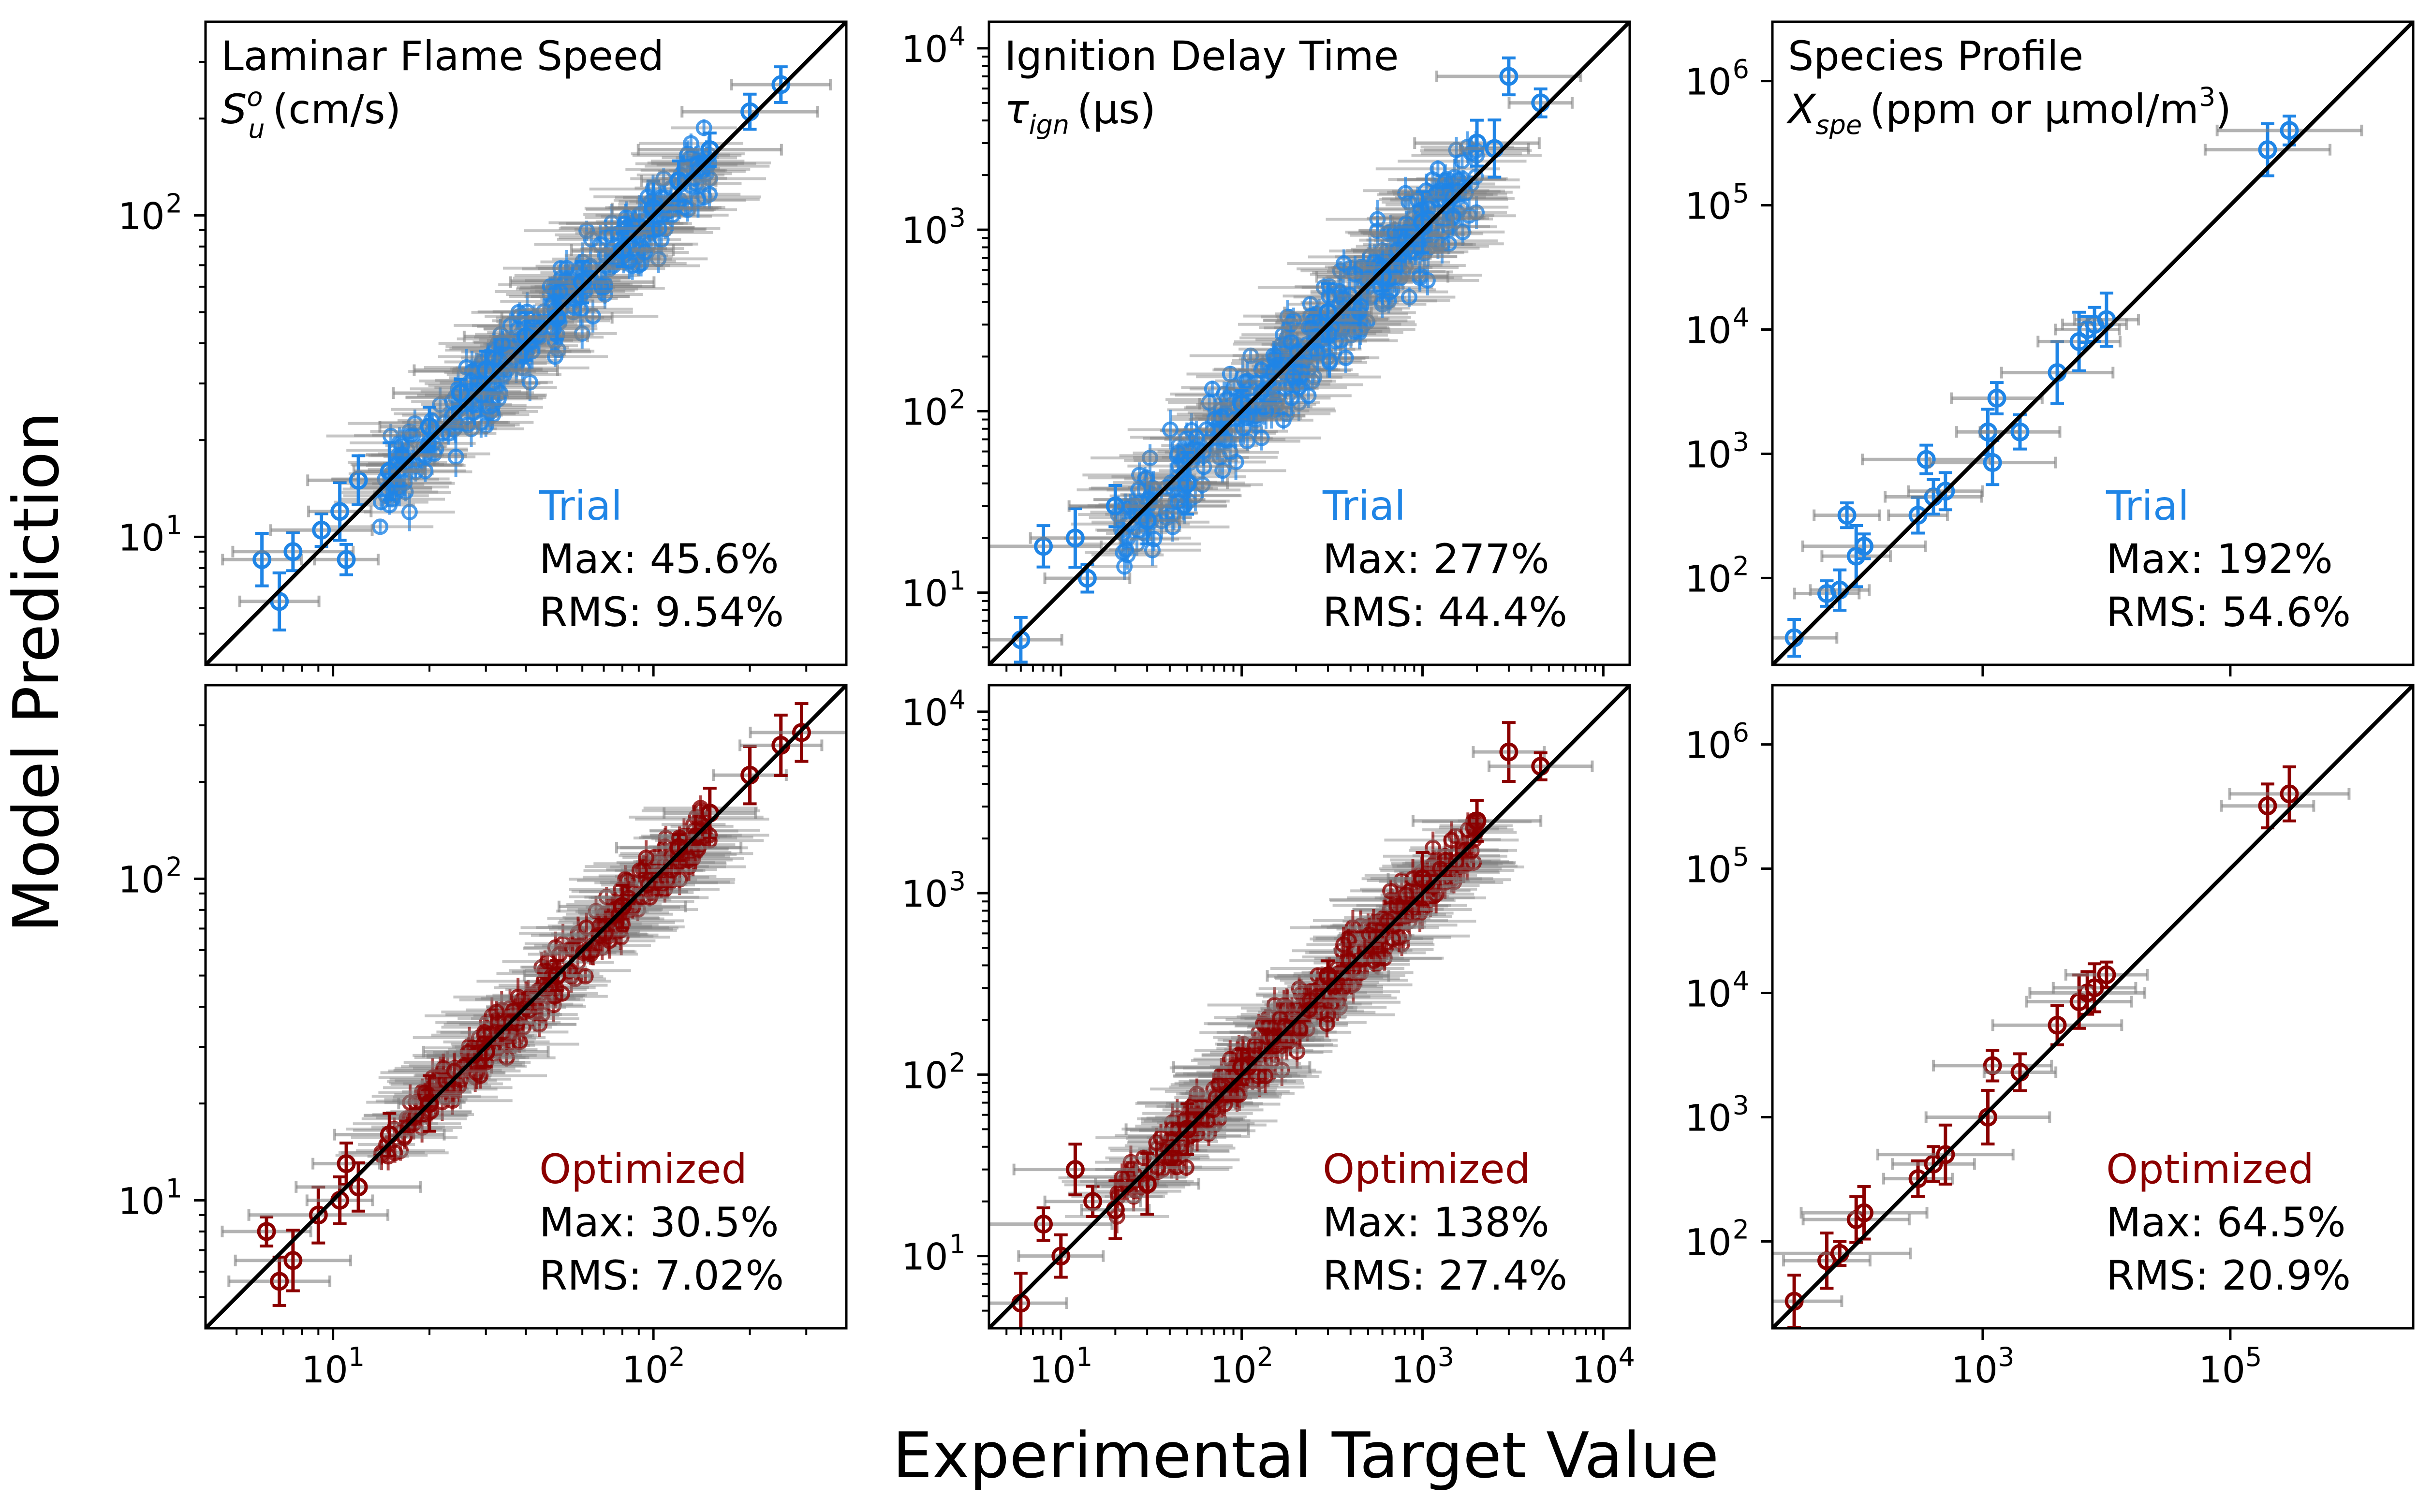 The height and width of the screenshot is (1512, 2418). Describe the element at coordinates (661, 1275) in the screenshot. I see `rms-error-label: RMS: 7.02%` at that location.